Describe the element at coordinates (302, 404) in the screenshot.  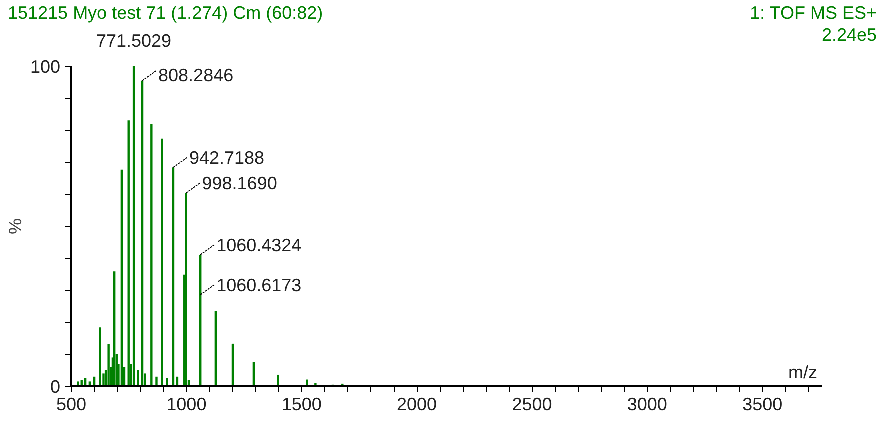
I see `x-tick-label: 1500` at that location.